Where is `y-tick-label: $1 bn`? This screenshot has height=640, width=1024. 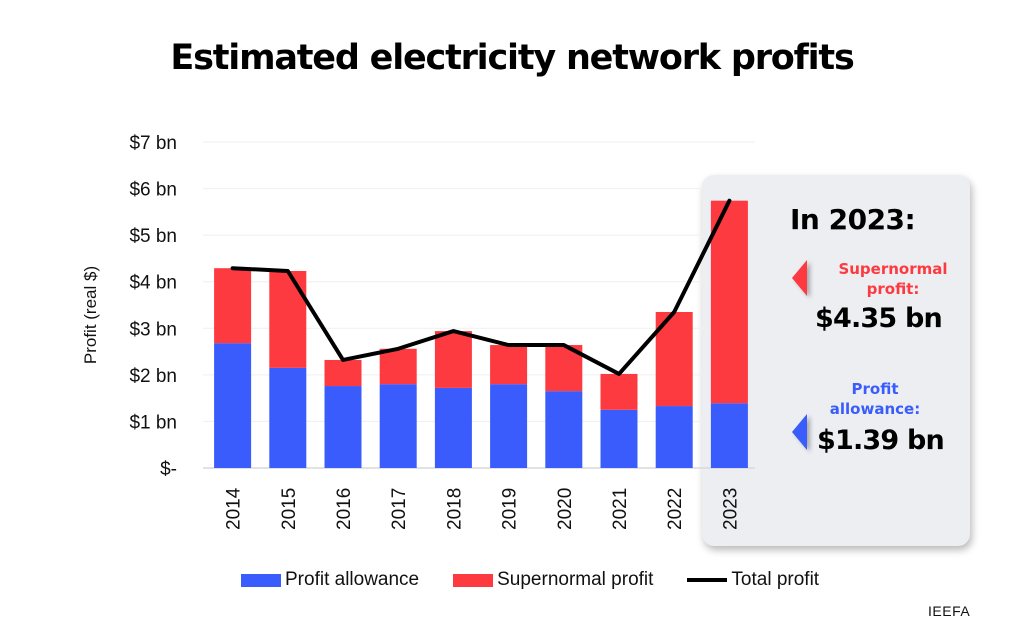
y-tick-label: $1 bn is located at coordinates (153, 422).